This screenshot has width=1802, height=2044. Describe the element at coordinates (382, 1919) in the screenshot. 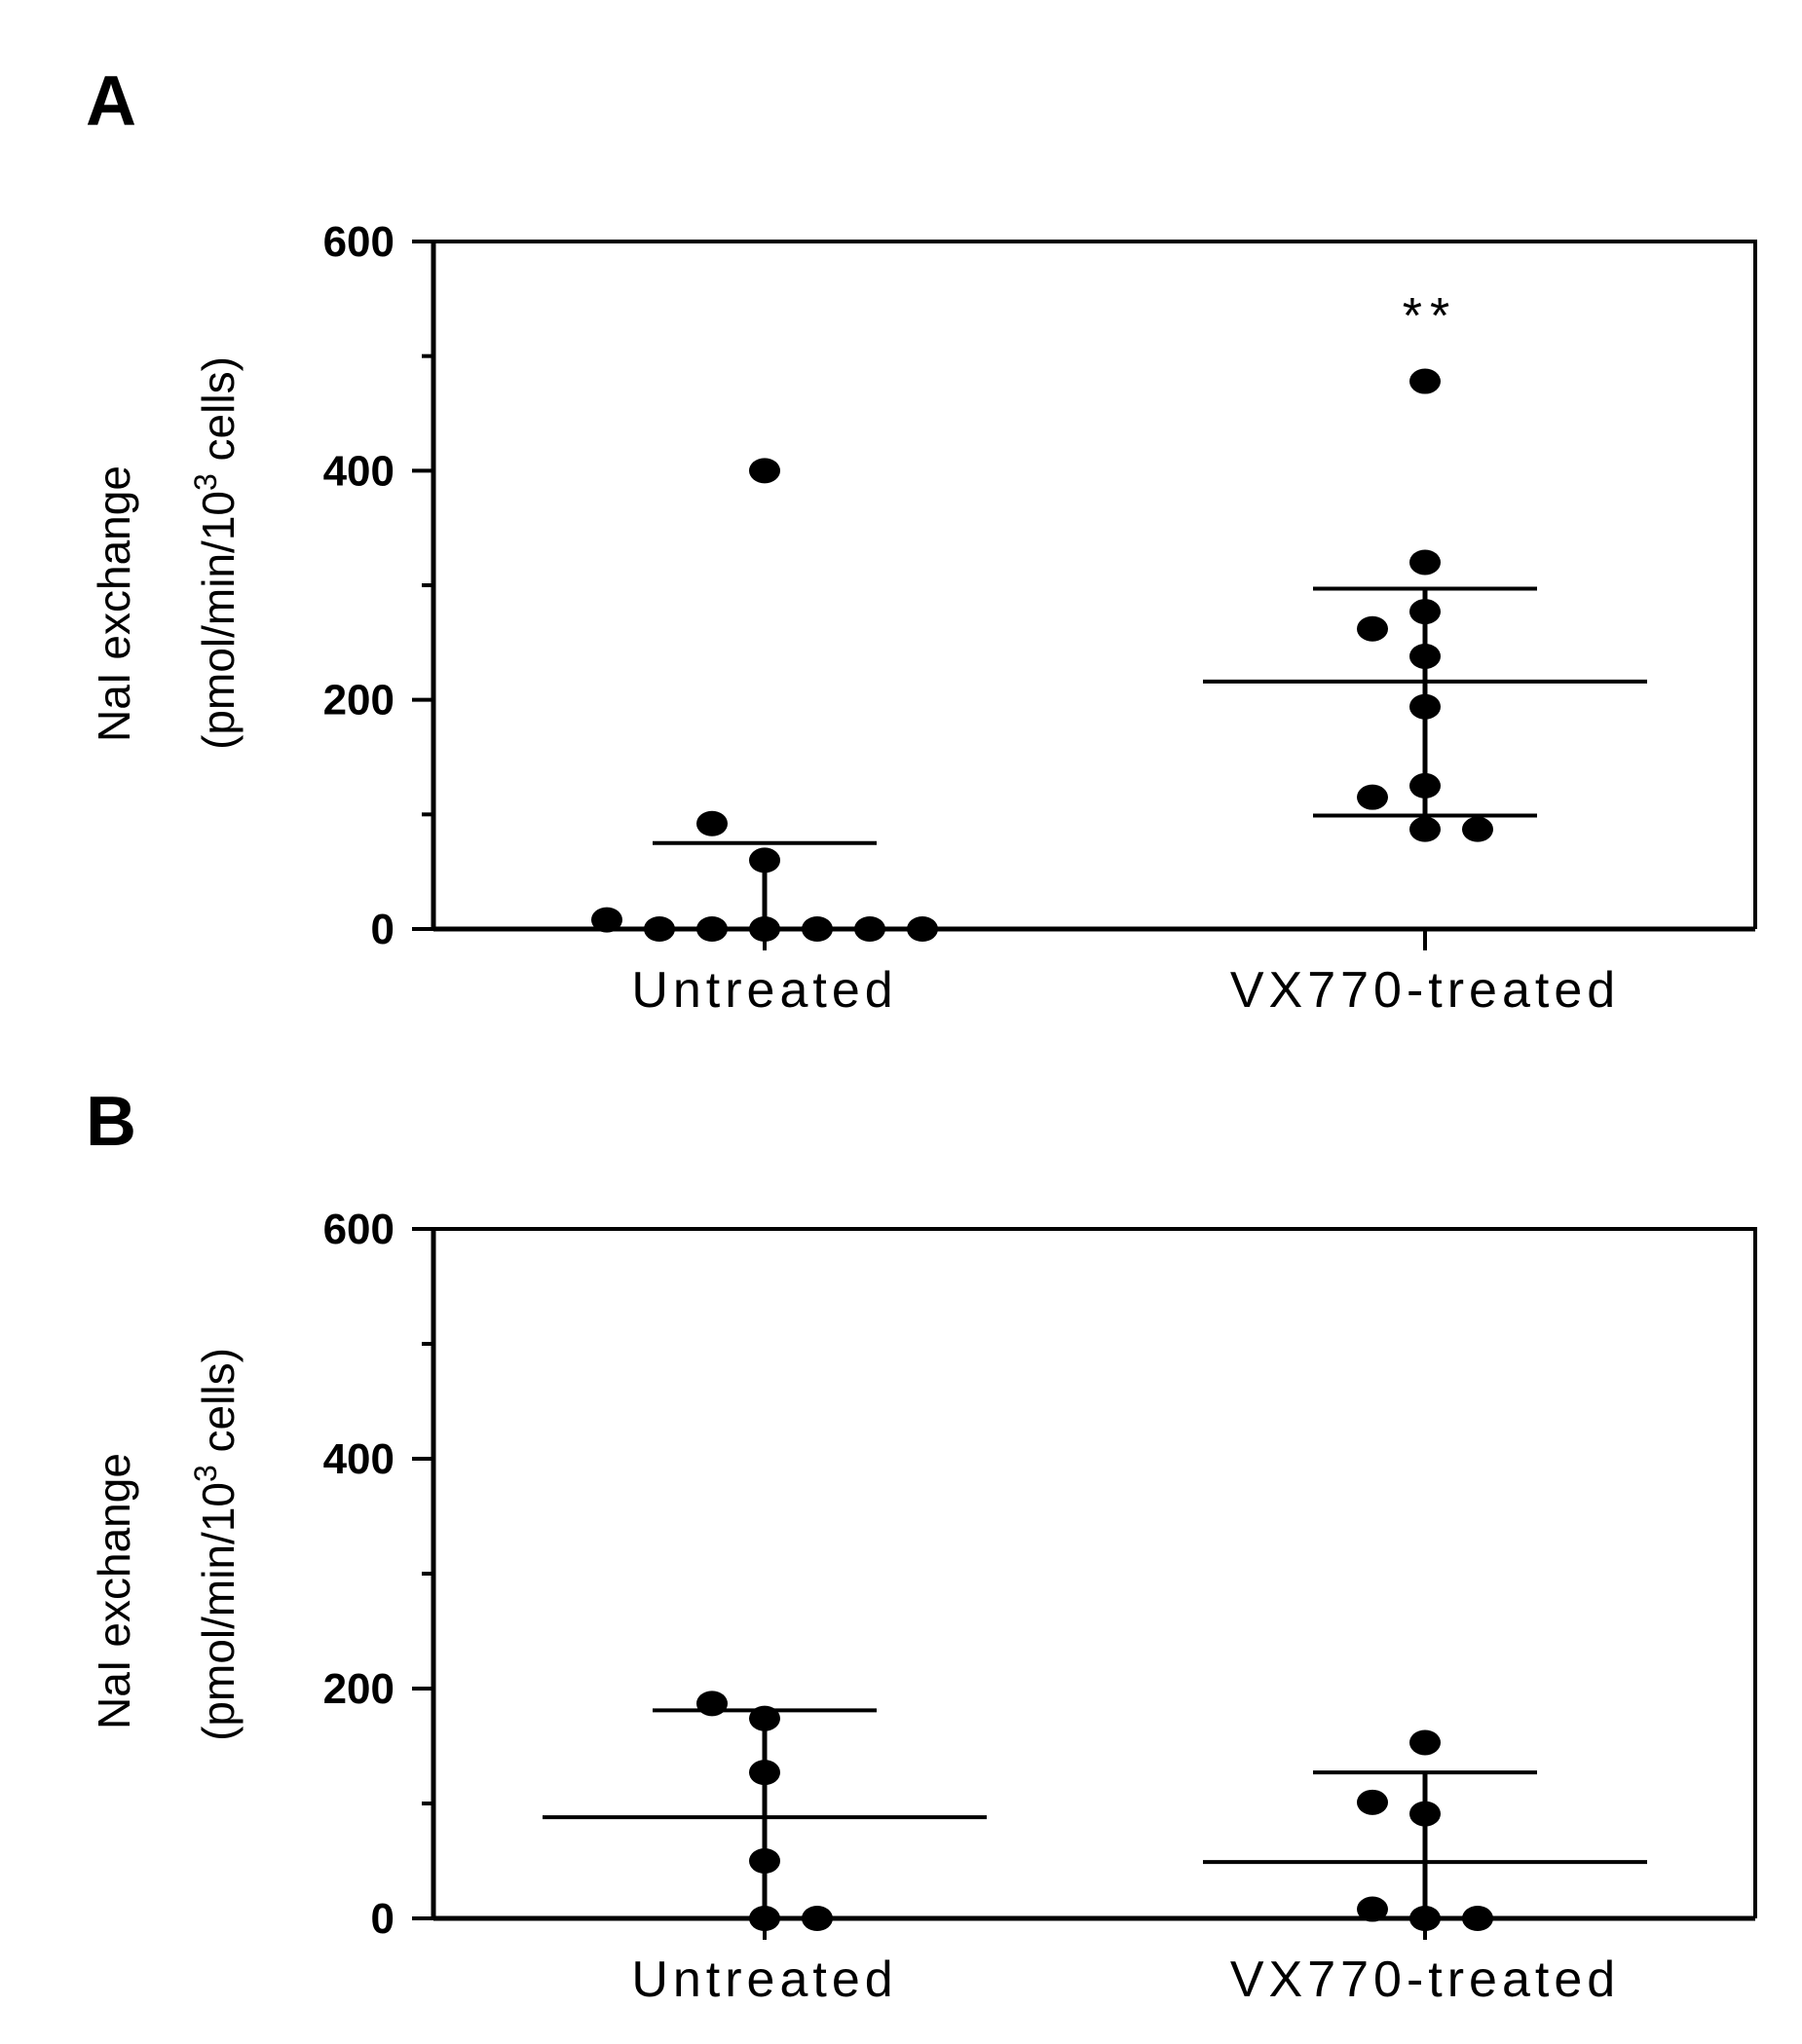

I see `panel-b-ytick-label-0: 0` at that location.